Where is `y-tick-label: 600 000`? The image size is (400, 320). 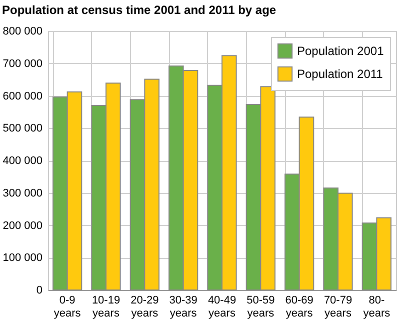 y-tick-label: 600 000 is located at coordinates (22, 96).